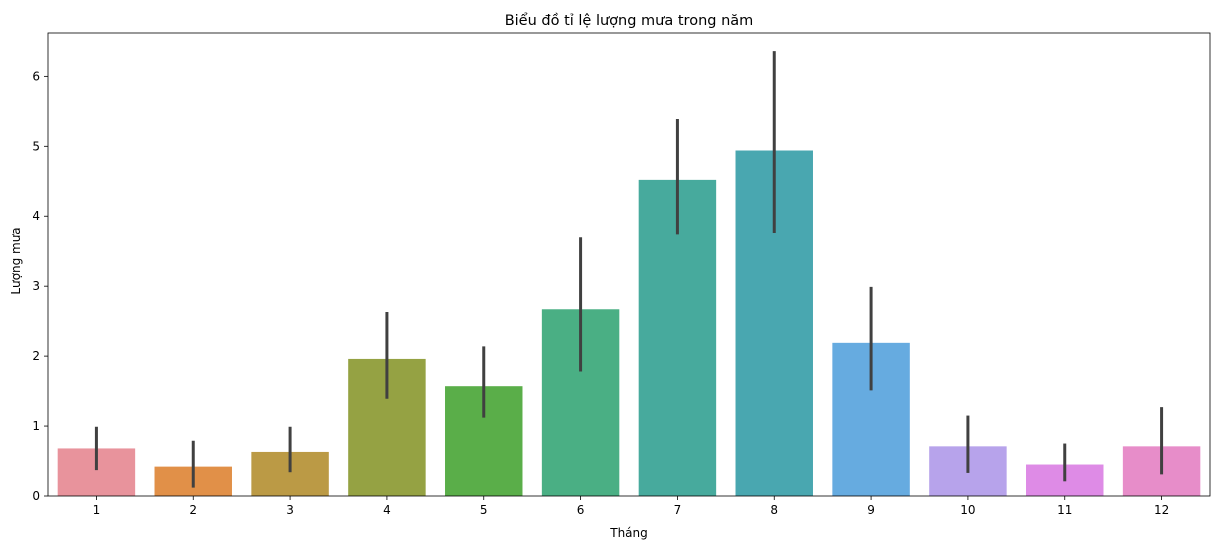 This screenshot has width=1220, height=550. What do you see at coordinates (967, 510) in the screenshot?
I see `x-tick-label-10: 10` at bounding box center [967, 510].